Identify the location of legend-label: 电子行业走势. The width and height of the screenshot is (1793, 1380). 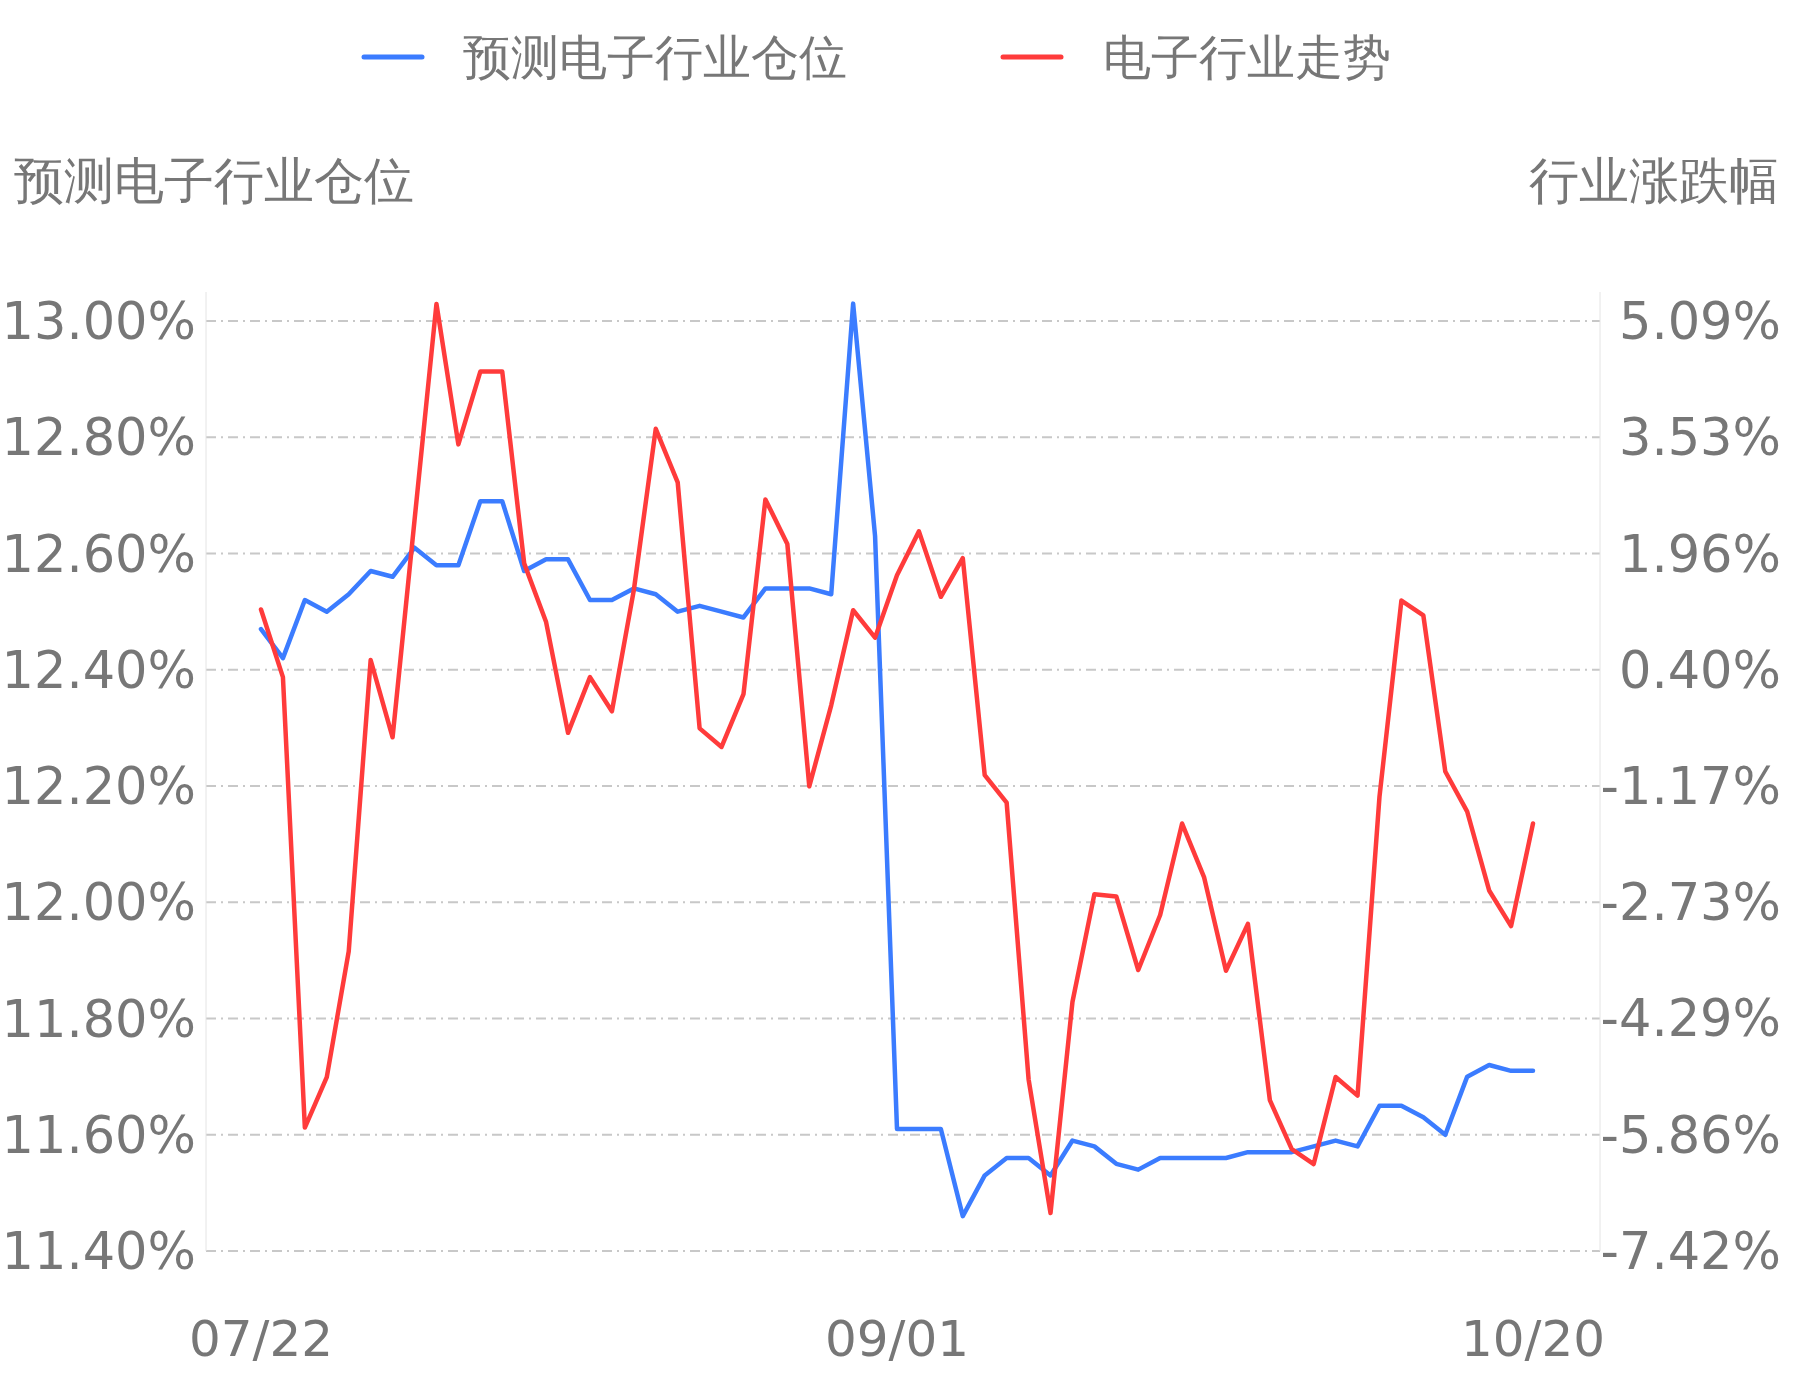
(1247, 57).